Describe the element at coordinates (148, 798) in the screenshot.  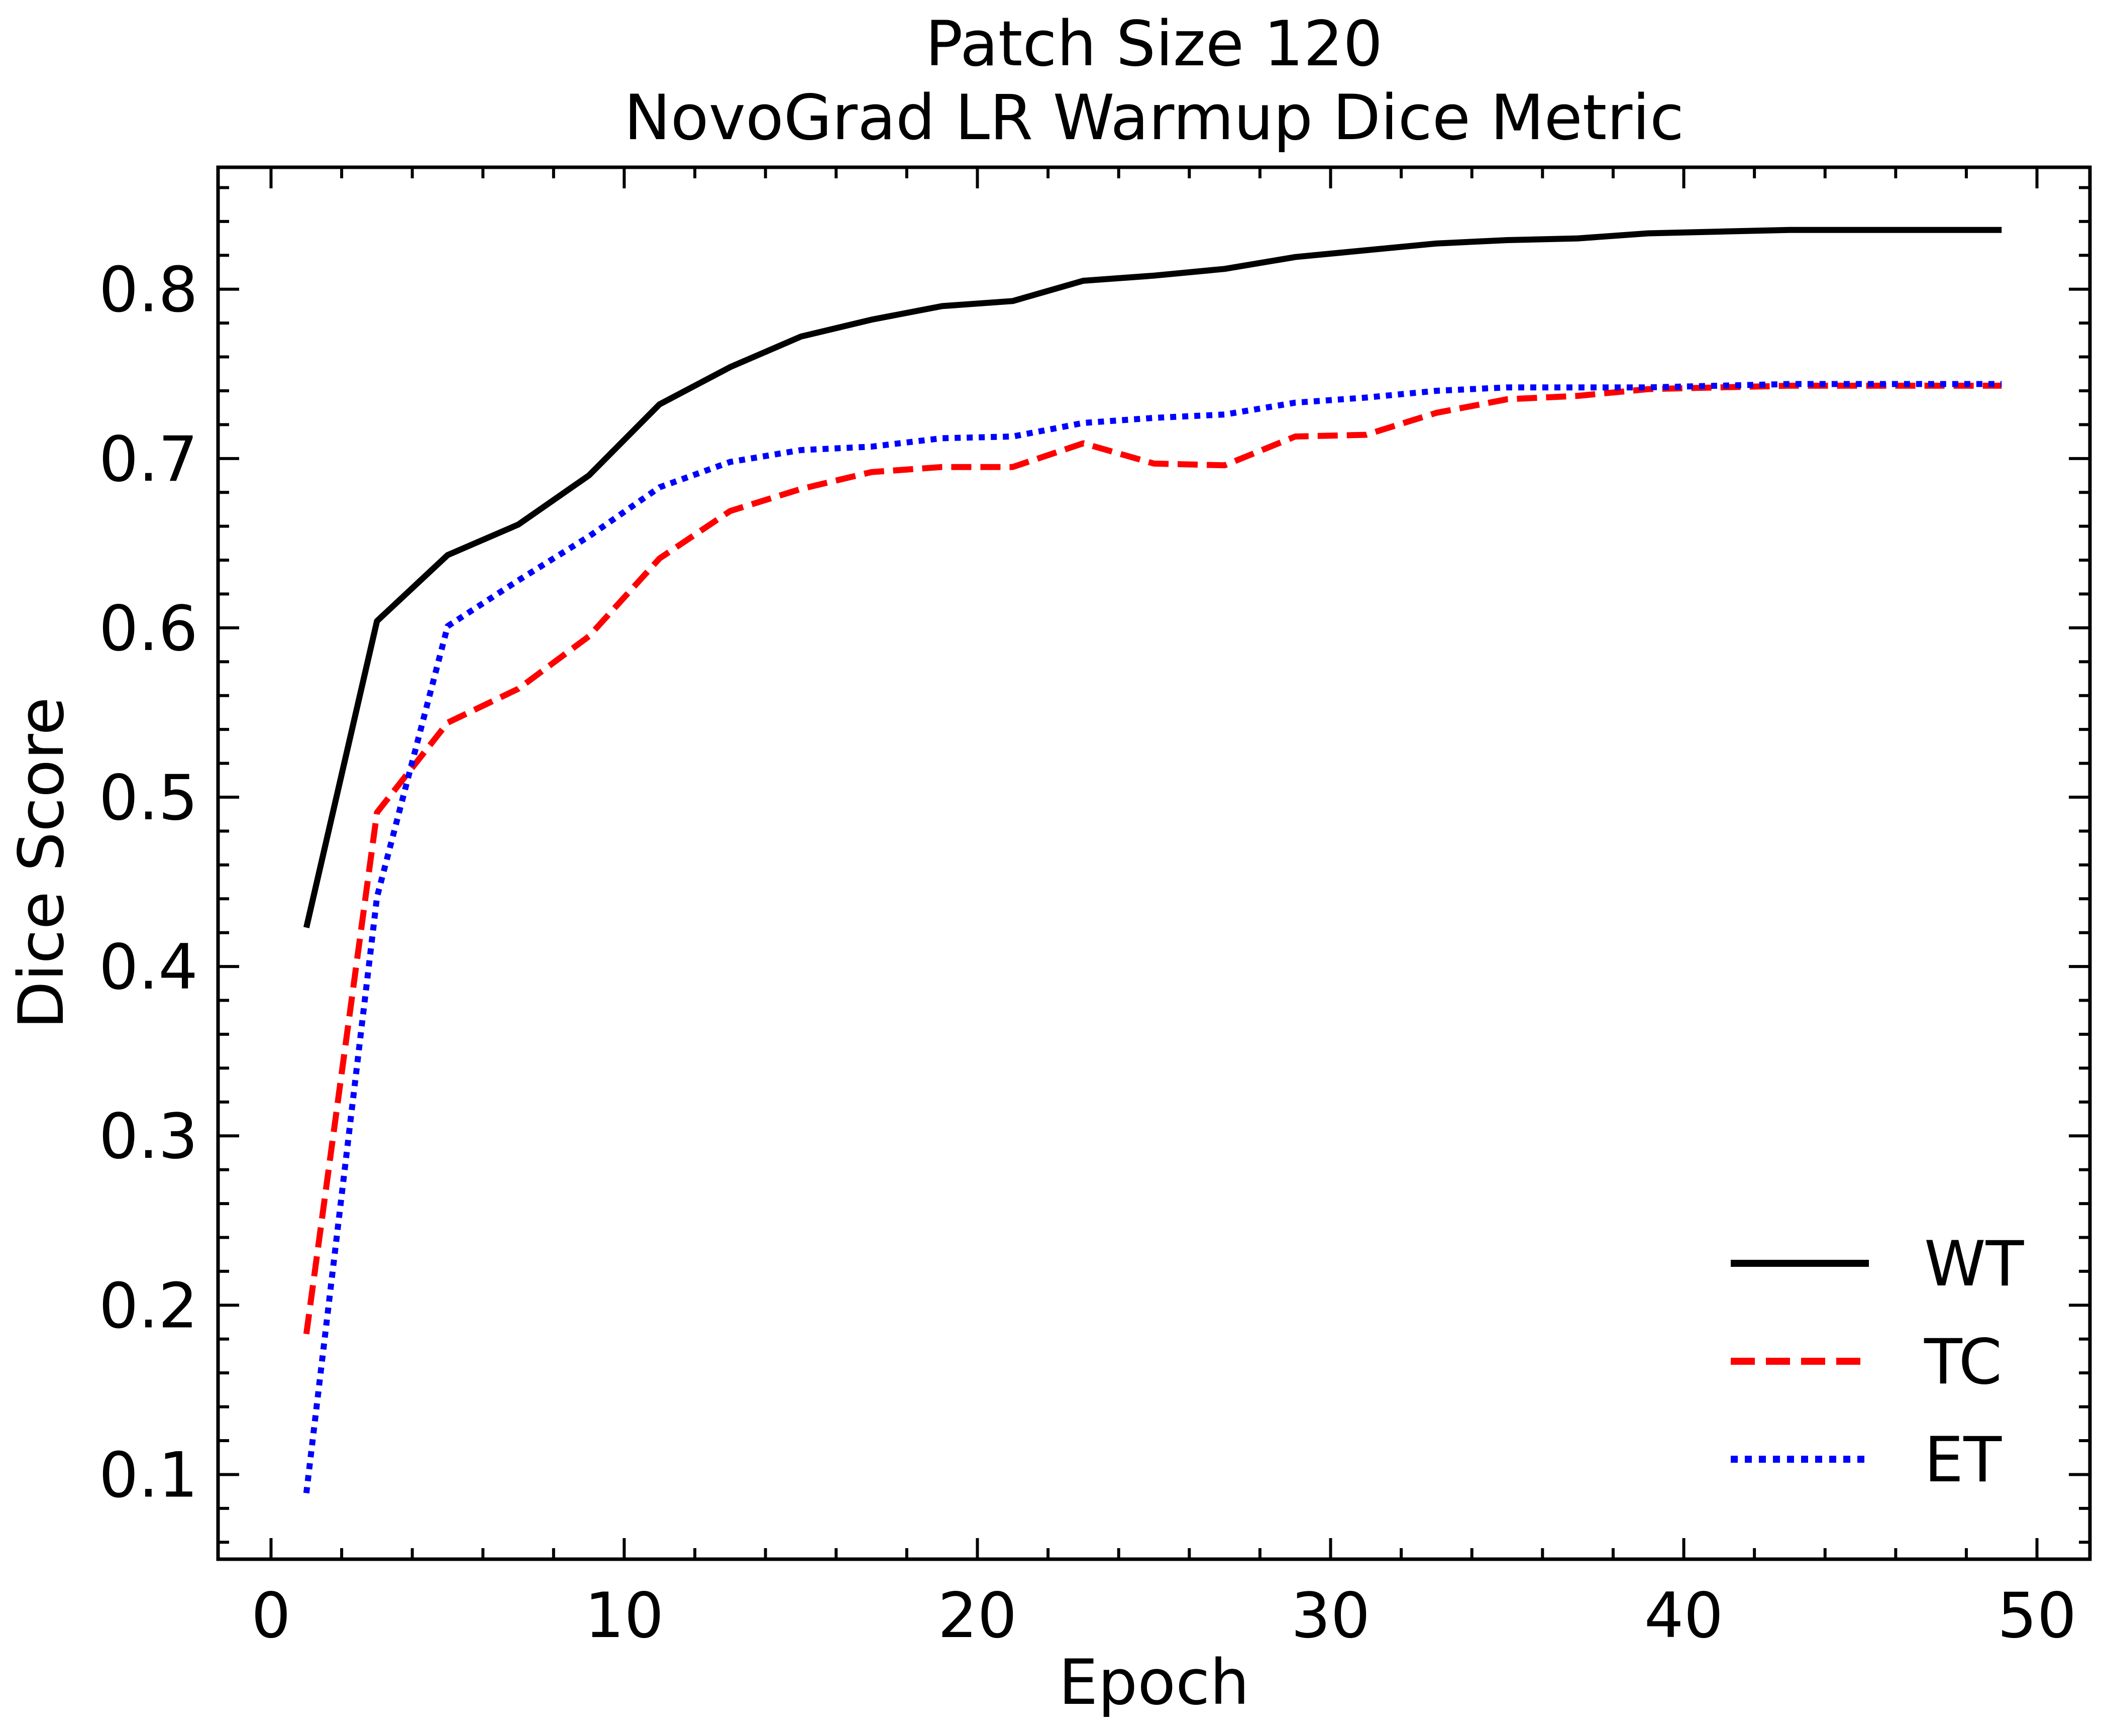
I see `y-tick-label: 0.5` at that location.